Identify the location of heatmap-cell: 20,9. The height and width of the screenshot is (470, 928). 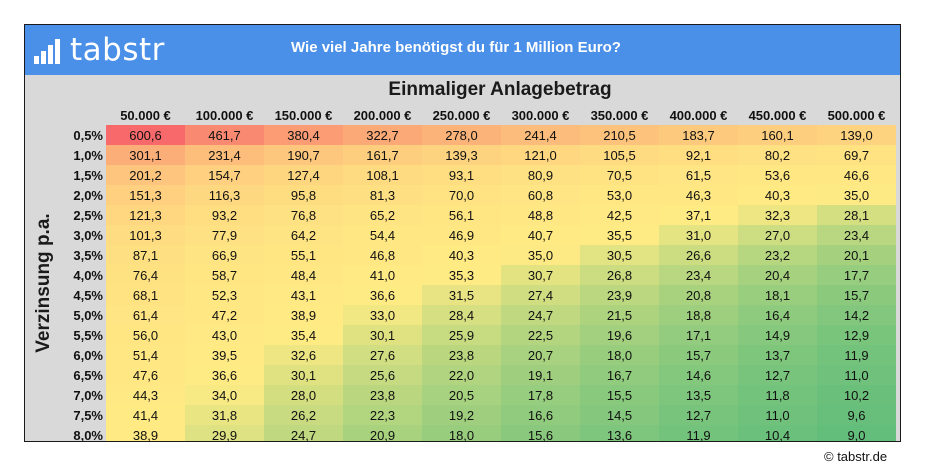
(382, 433).